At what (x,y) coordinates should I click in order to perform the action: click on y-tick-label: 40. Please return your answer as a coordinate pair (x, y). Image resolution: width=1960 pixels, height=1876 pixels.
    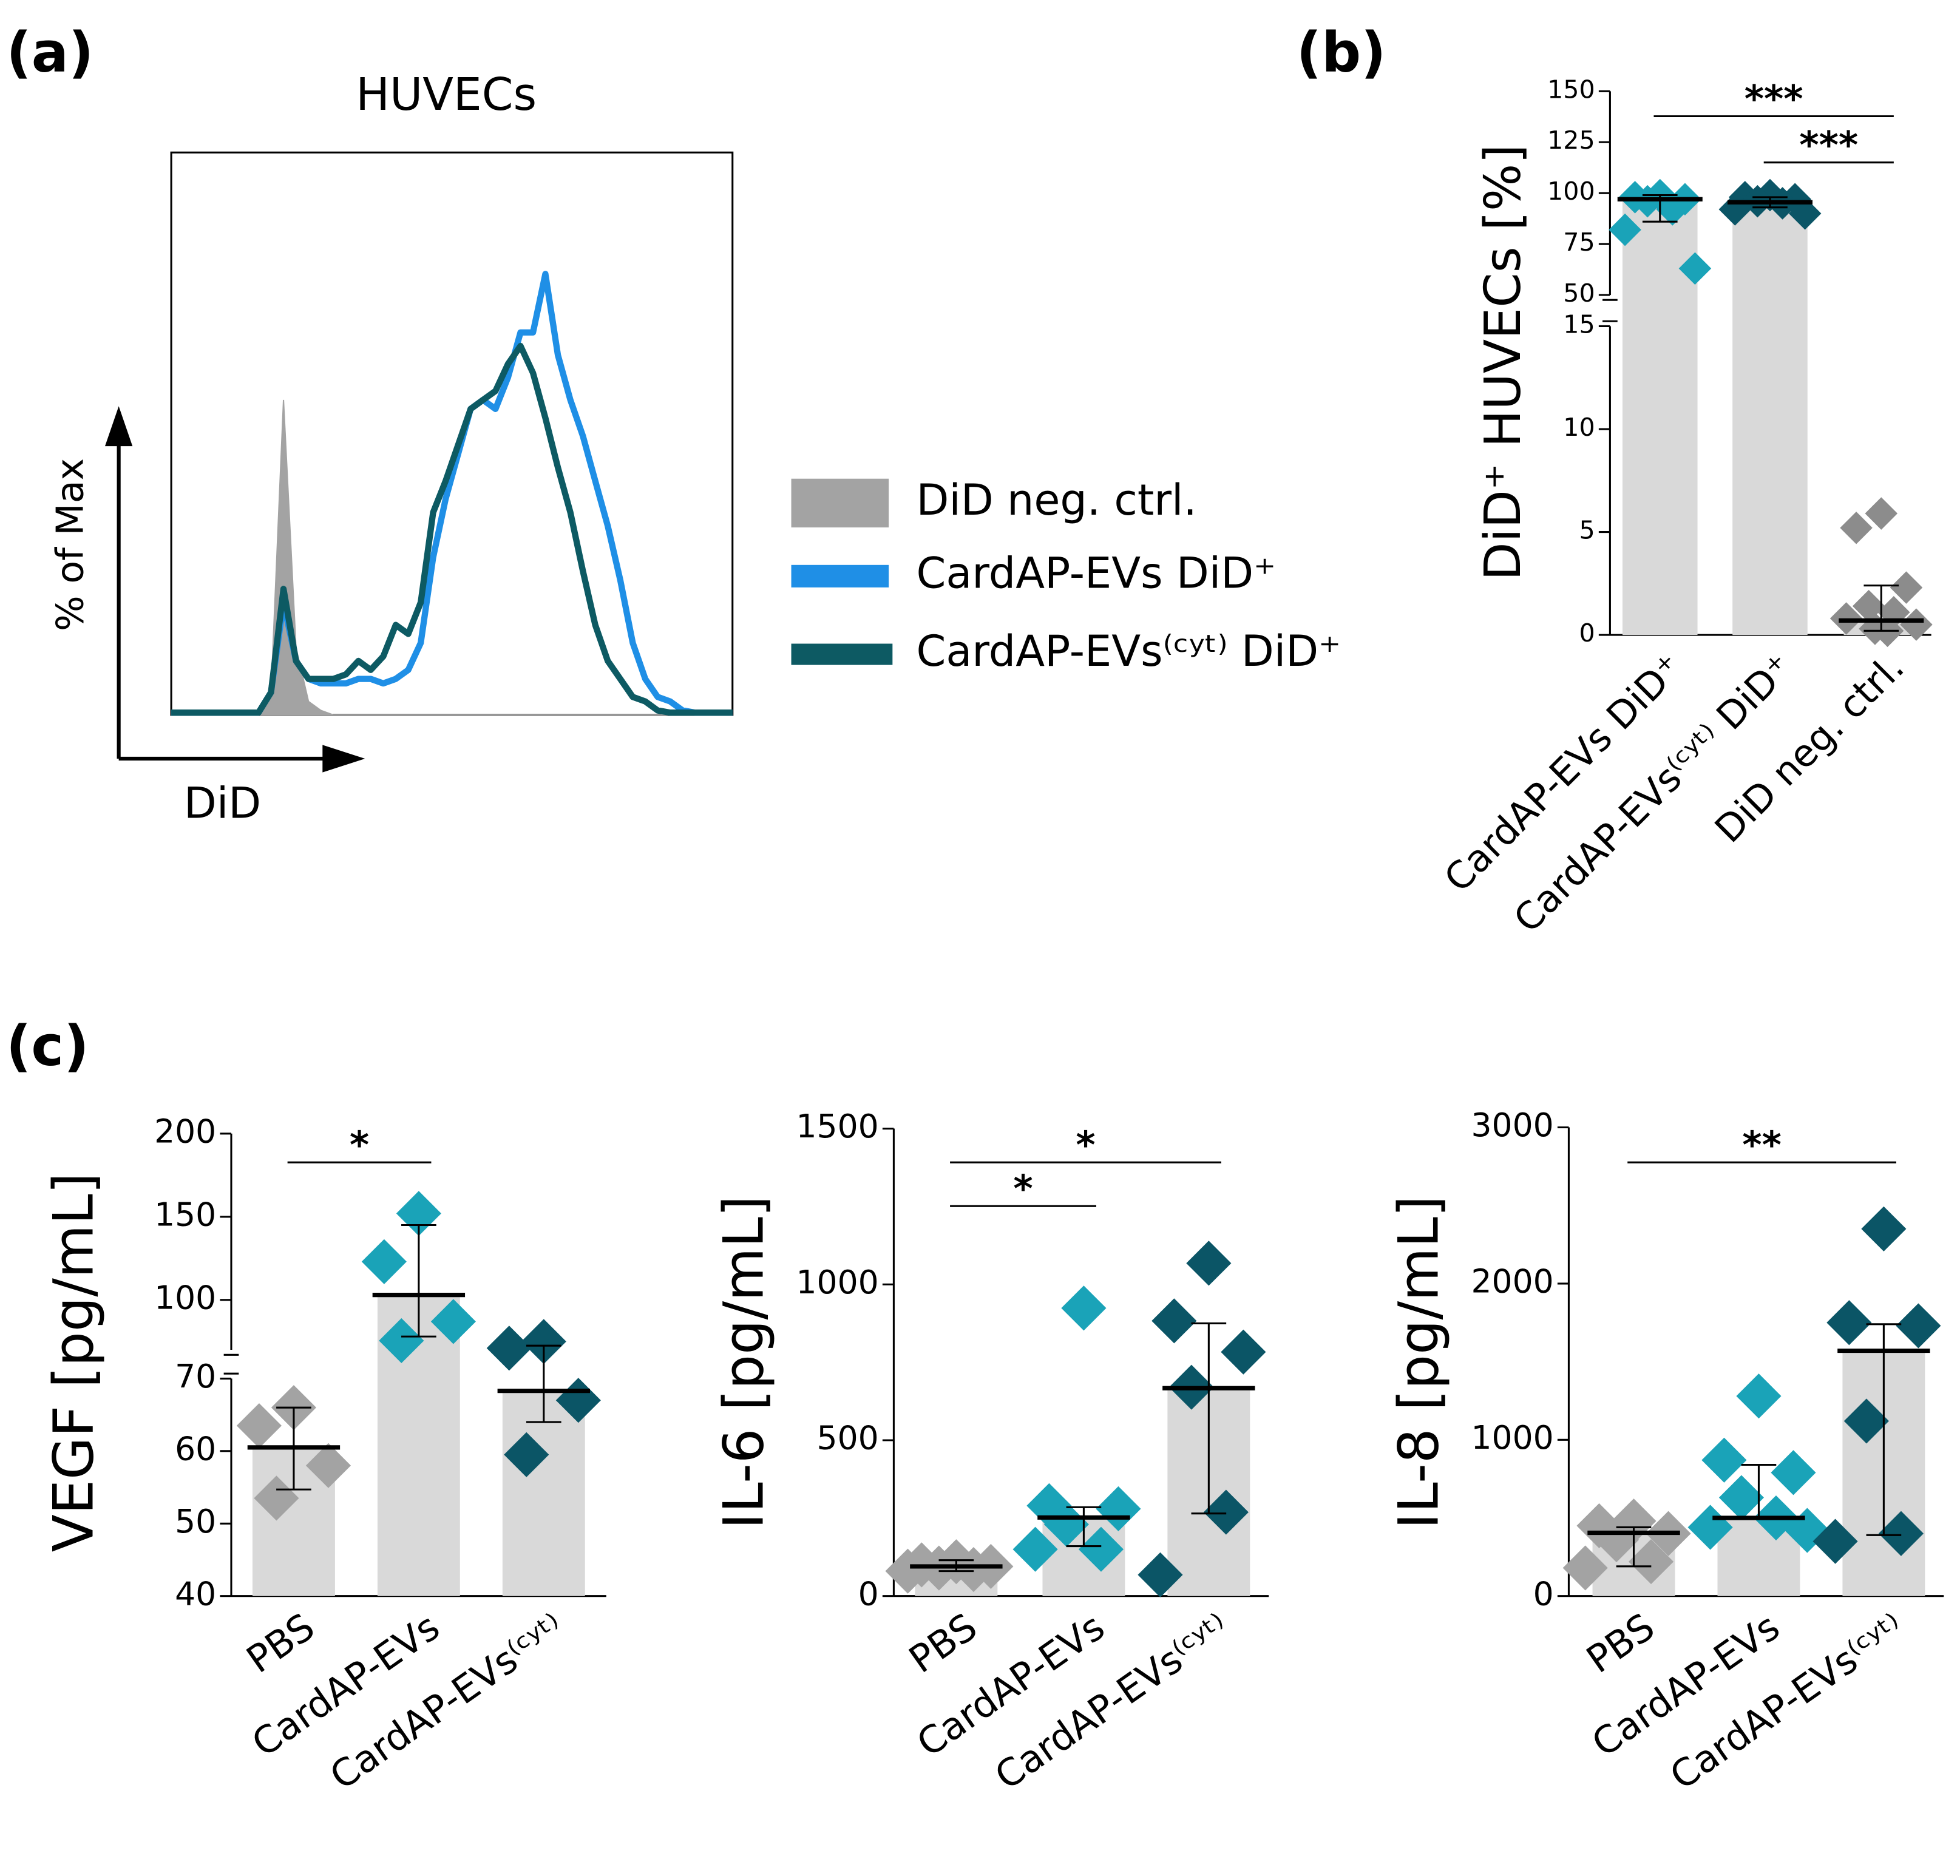
    Looking at the image, I should click on (195, 1594).